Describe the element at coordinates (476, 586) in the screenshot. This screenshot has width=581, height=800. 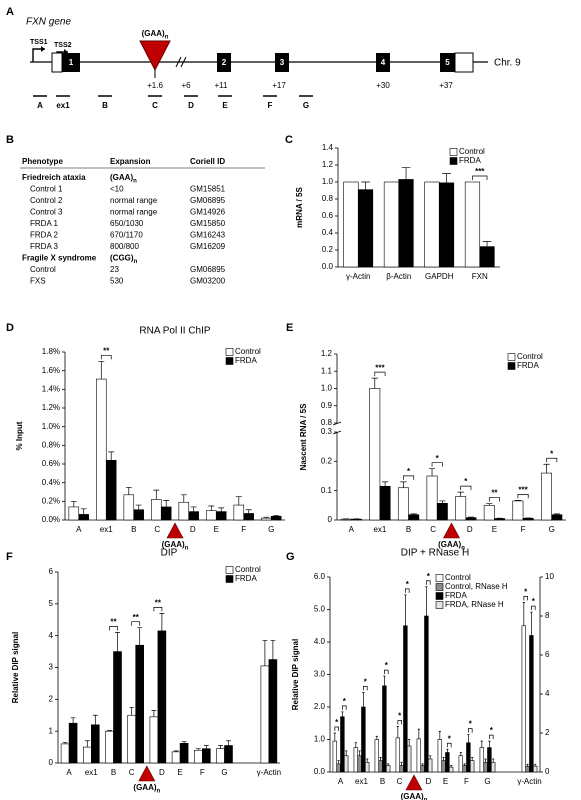
I see `legend-label: Control, RNase H` at that location.